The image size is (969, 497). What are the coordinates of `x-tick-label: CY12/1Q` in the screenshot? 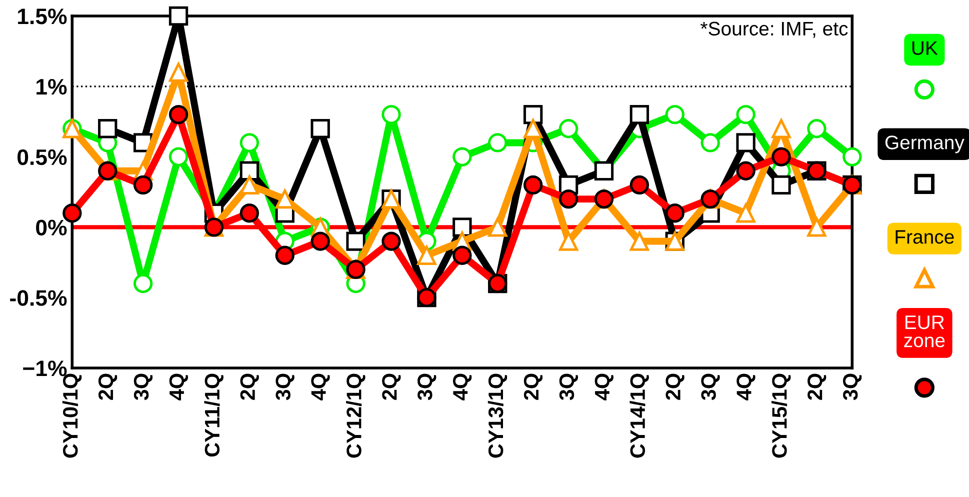 It's located at (356, 416).